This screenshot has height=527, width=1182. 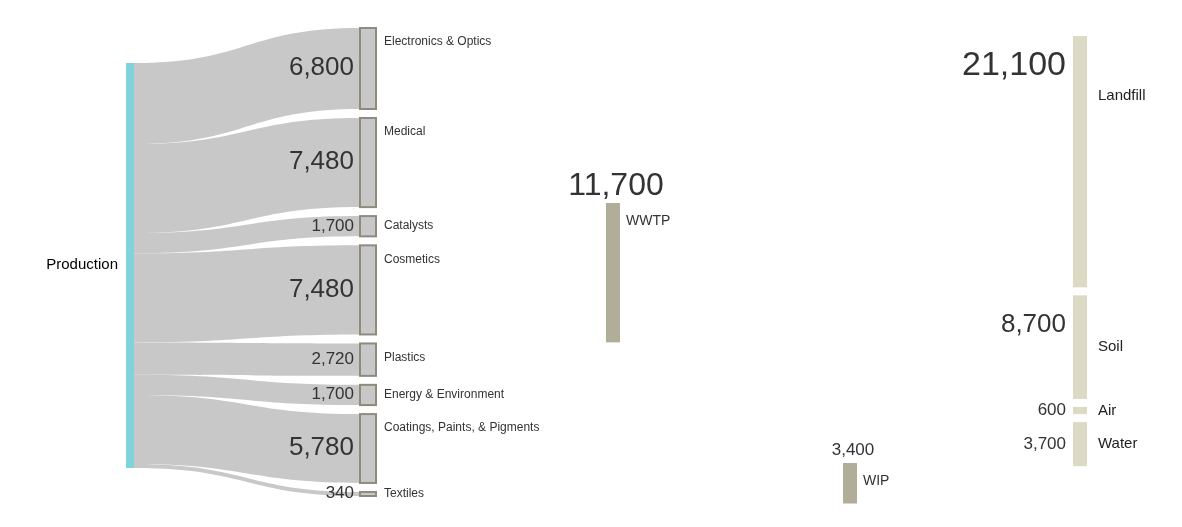 What do you see at coordinates (1044, 443) in the screenshot?
I see `data-label: 3,700` at bounding box center [1044, 443].